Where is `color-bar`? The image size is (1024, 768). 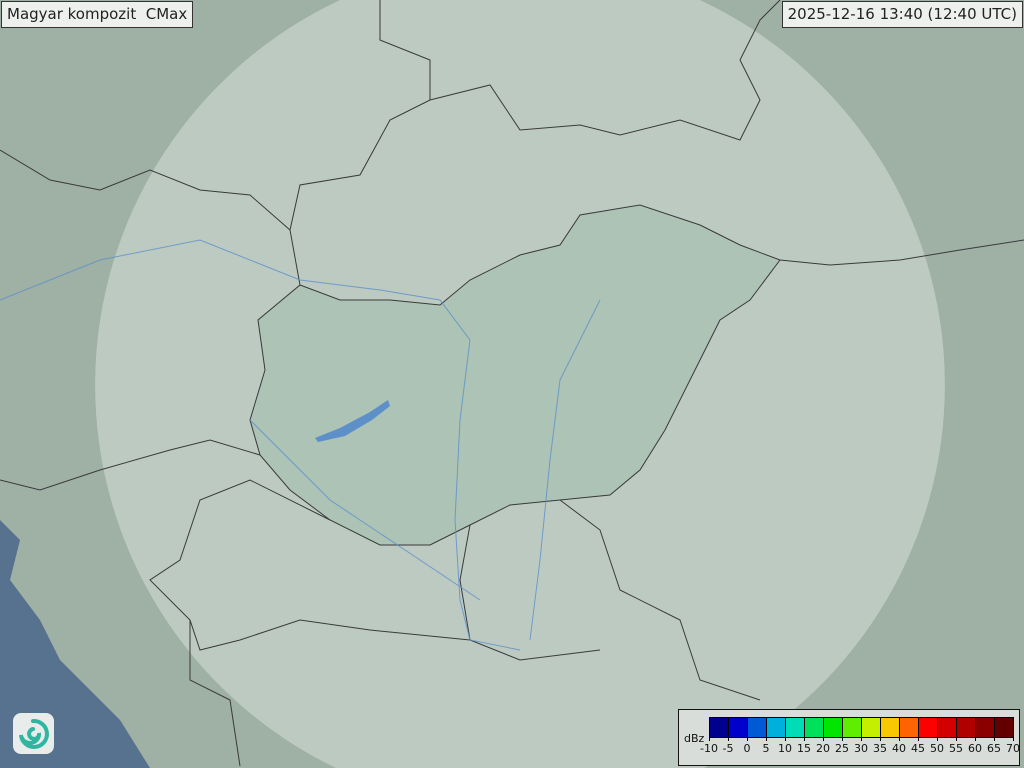 color-bar is located at coordinates (861, 727).